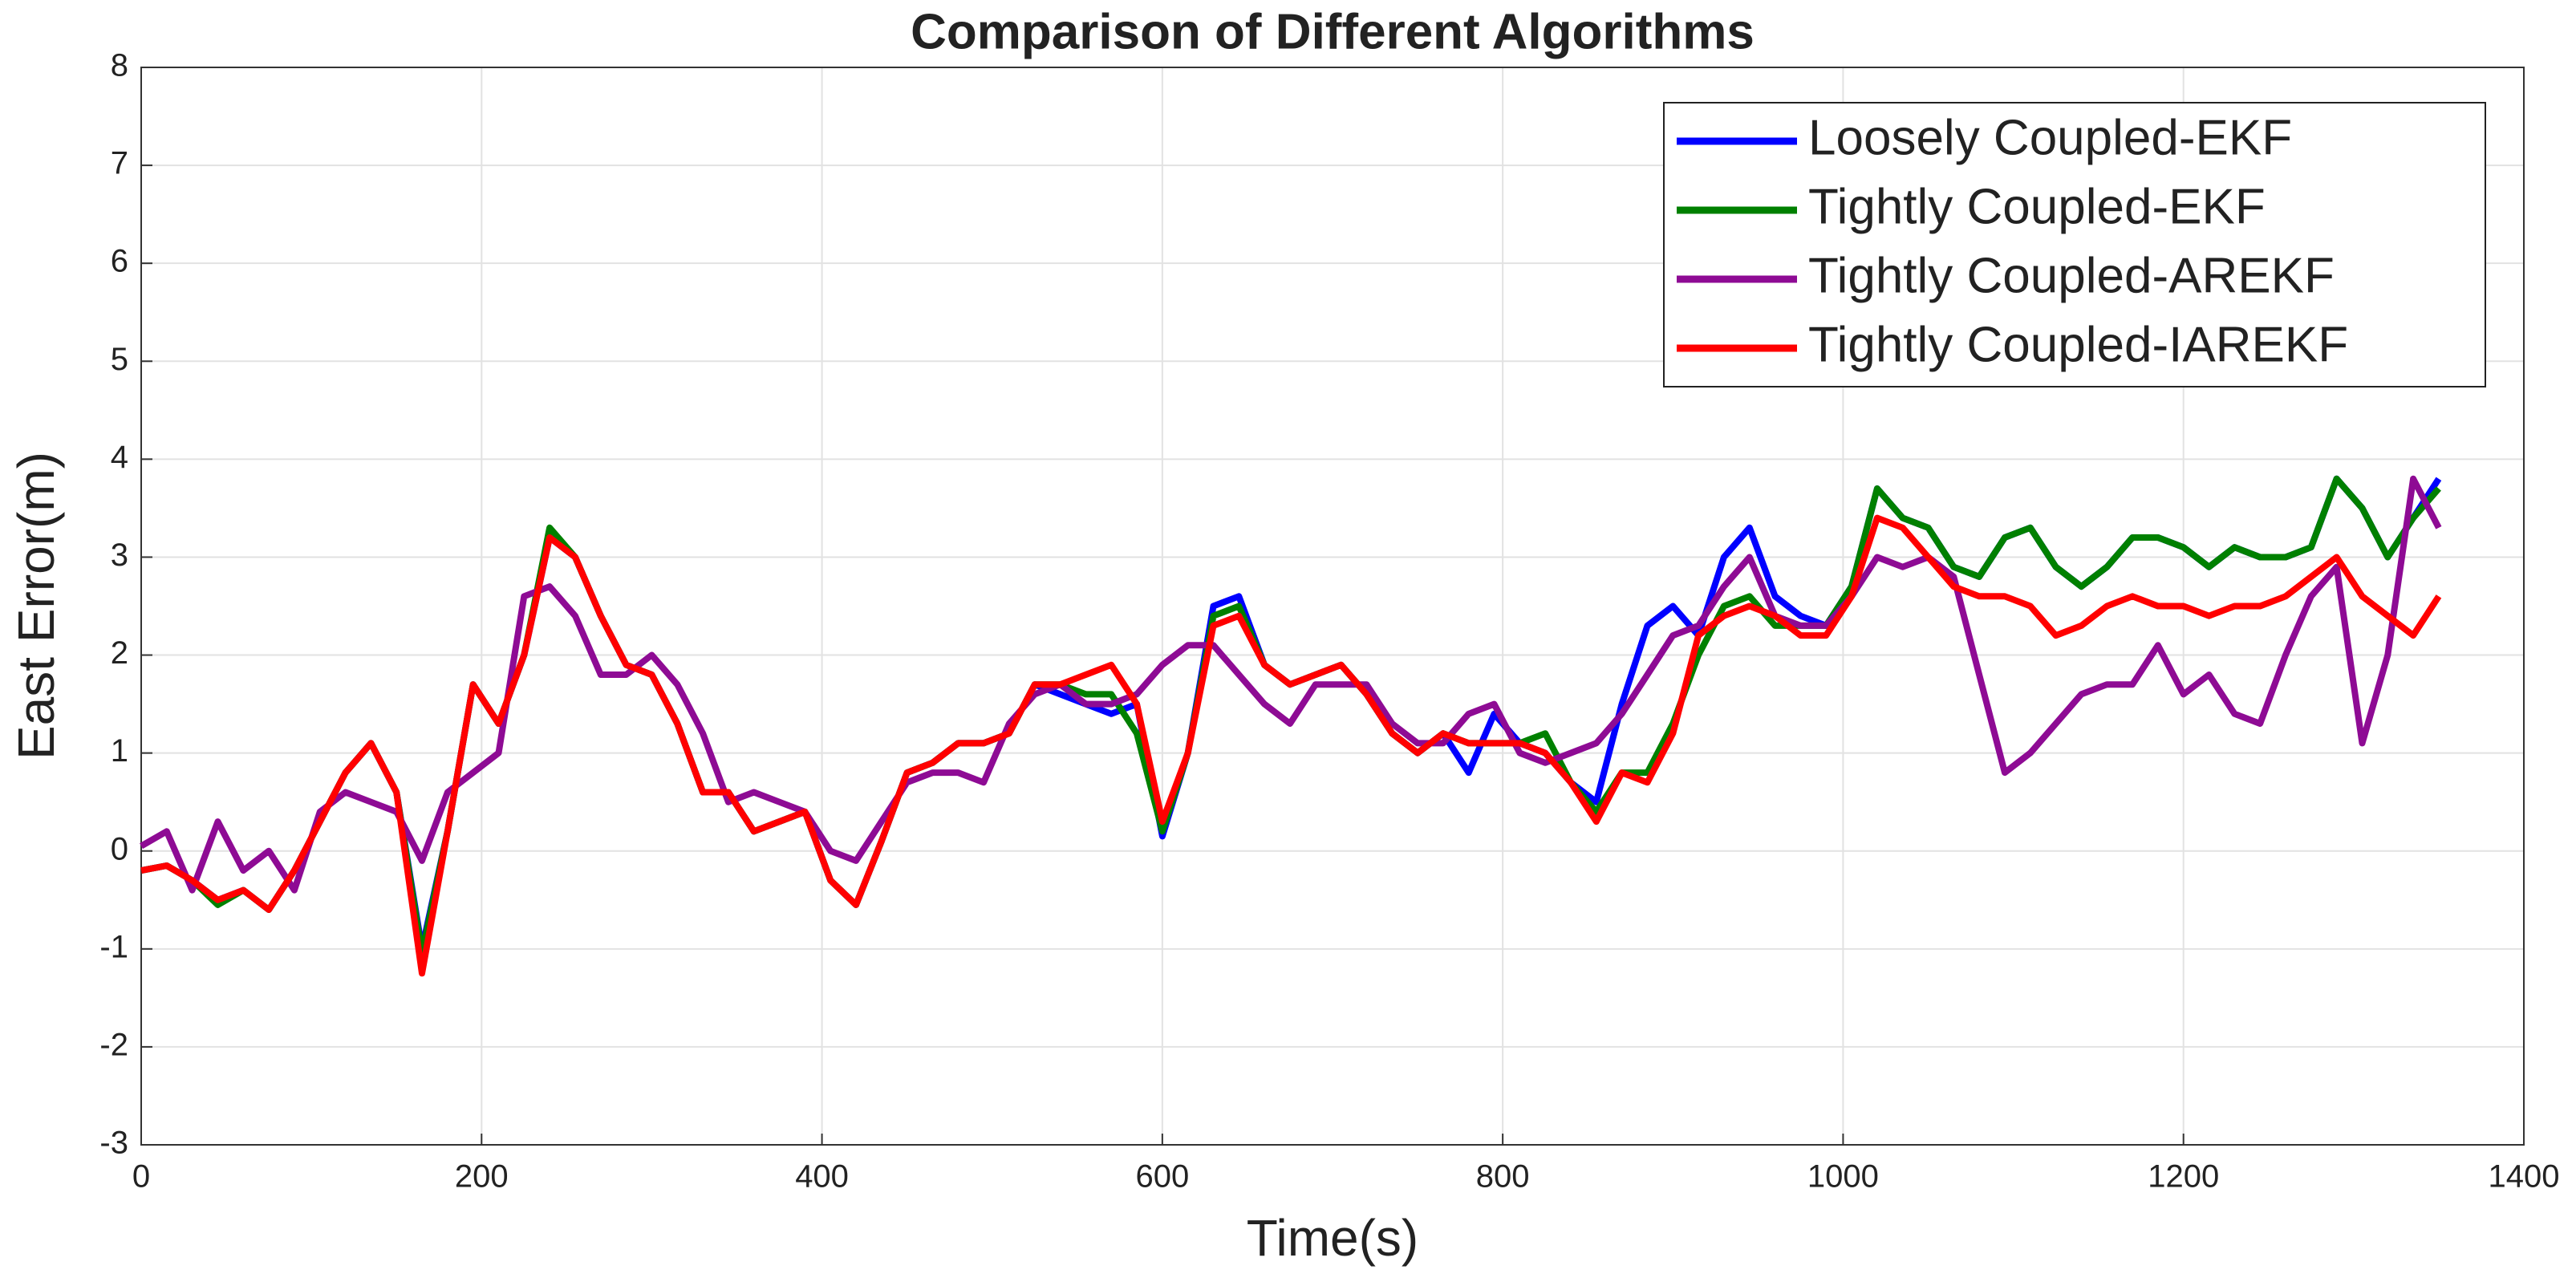  What do you see at coordinates (114, 946) in the screenshot?
I see `y-tick-label: -1` at bounding box center [114, 946].